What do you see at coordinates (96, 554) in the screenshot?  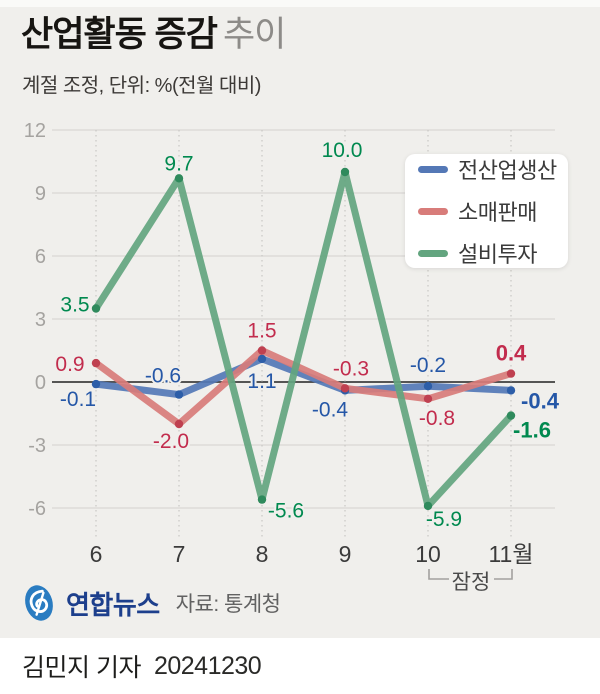 I see `x-axis-label: 6` at bounding box center [96, 554].